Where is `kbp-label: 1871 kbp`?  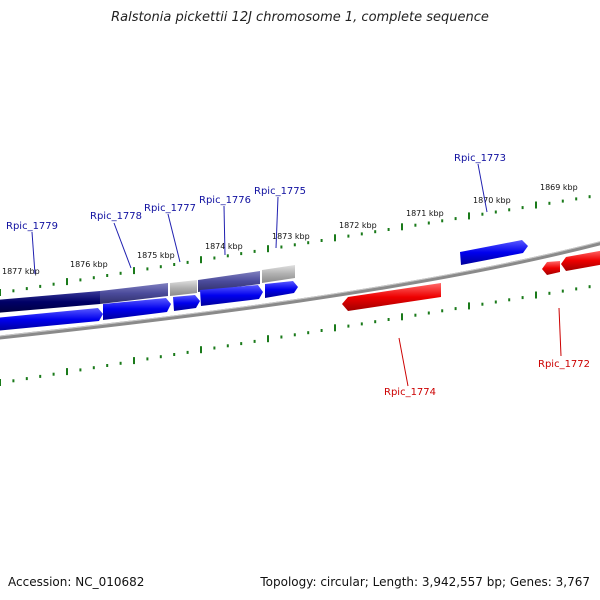 kbp-label: 1871 kbp is located at coordinates (425, 213).